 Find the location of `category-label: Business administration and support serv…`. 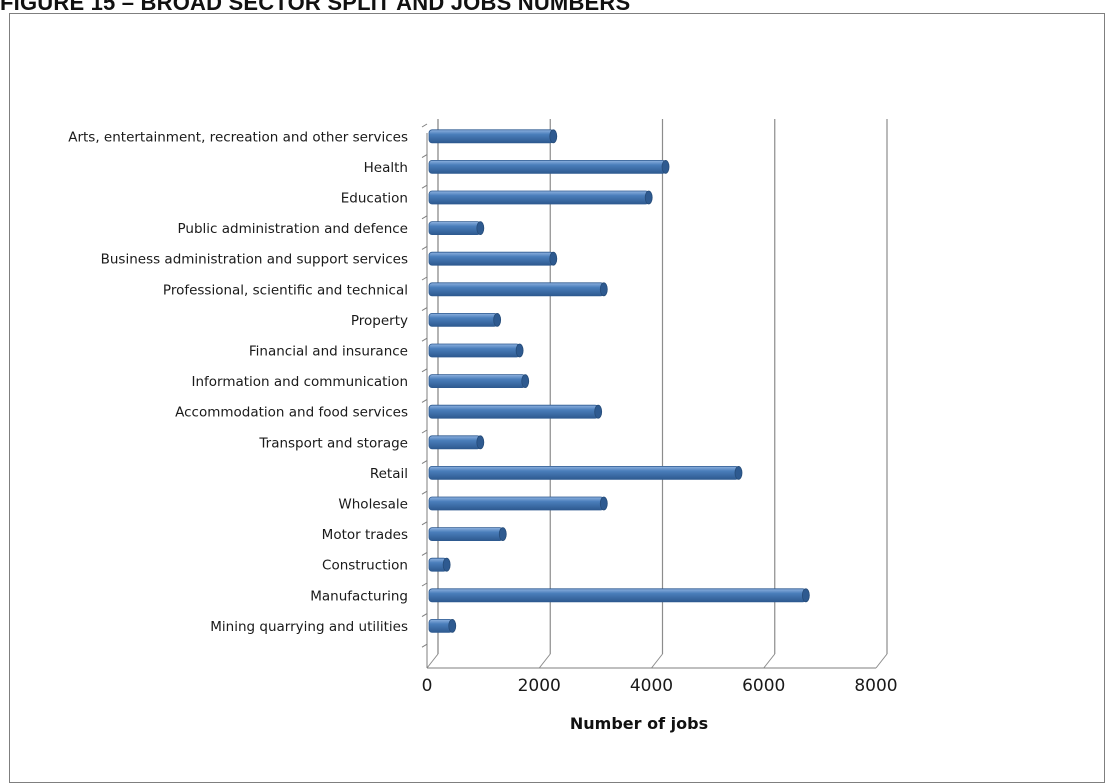

category-label: Business administration and support serv… is located at coordinates (254, 260).